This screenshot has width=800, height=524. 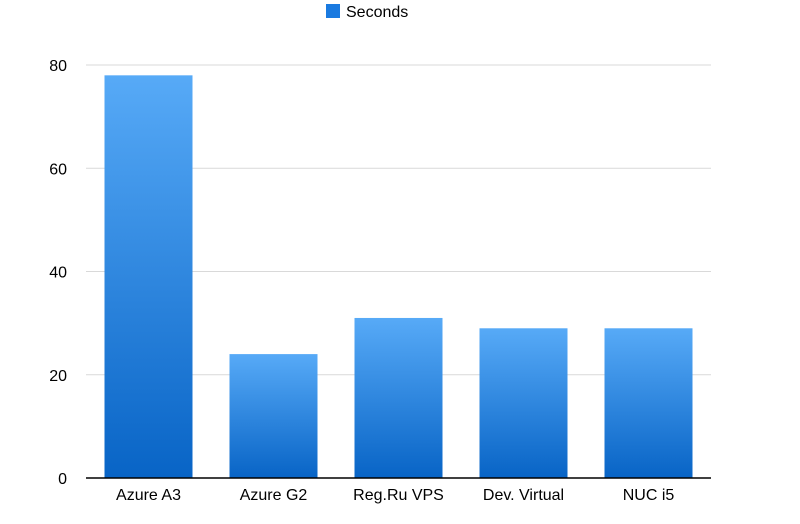 What do you see at coordinates (523, 403) in the screenshot?
I see `bar-dev-virtual` at bounding box center [523, 403].